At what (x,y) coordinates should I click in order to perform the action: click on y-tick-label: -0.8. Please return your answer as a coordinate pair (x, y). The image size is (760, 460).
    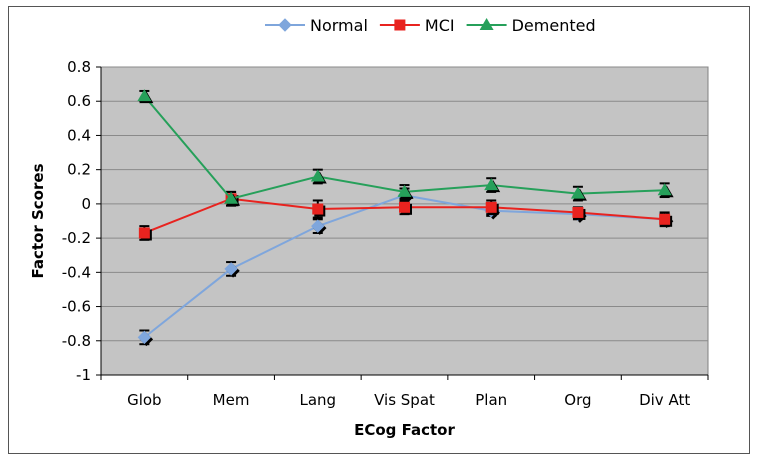
    Looking at the image, I should click on (76, 341).